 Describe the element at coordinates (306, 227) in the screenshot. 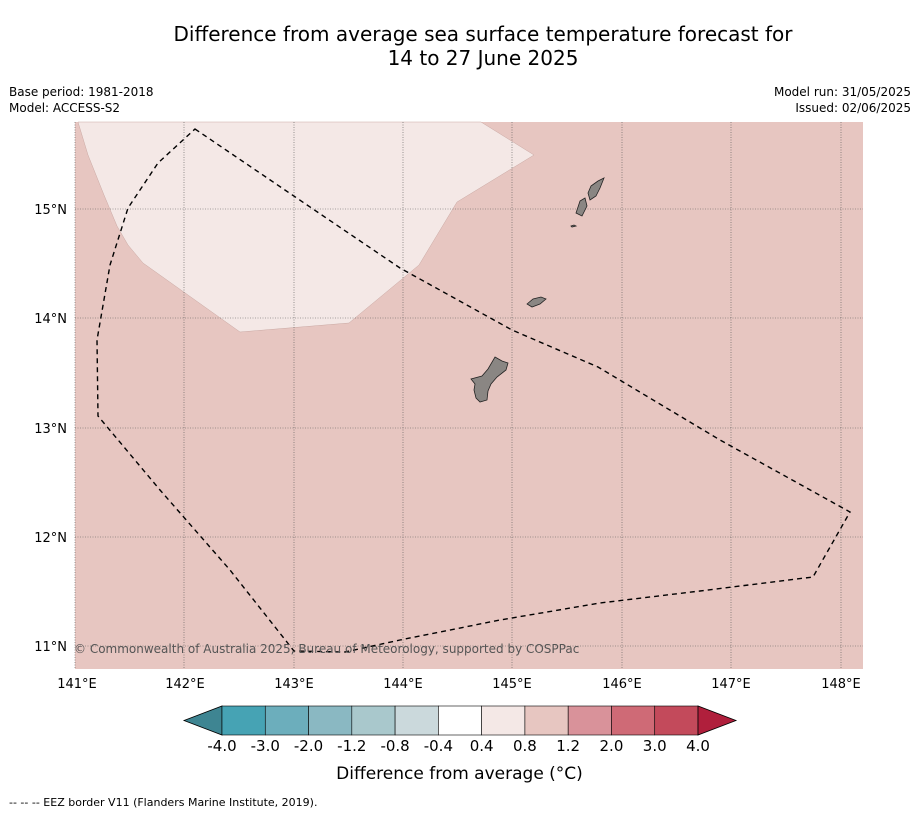

I see `light-anomaly-region` at that location.